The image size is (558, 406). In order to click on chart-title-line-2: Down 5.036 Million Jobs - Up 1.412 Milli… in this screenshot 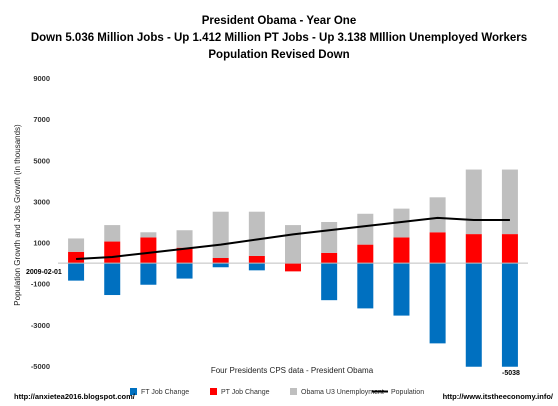, I will do `click(279, 38)`.